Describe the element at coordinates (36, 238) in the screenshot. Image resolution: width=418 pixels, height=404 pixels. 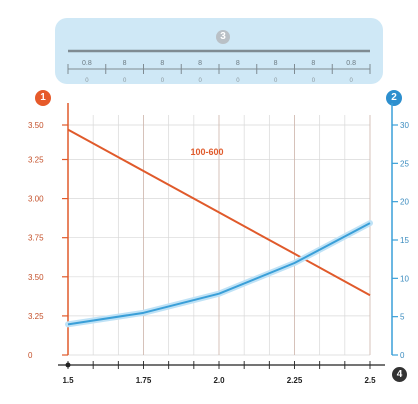
I see `left-axis-tick-label: 3.75` at that location.